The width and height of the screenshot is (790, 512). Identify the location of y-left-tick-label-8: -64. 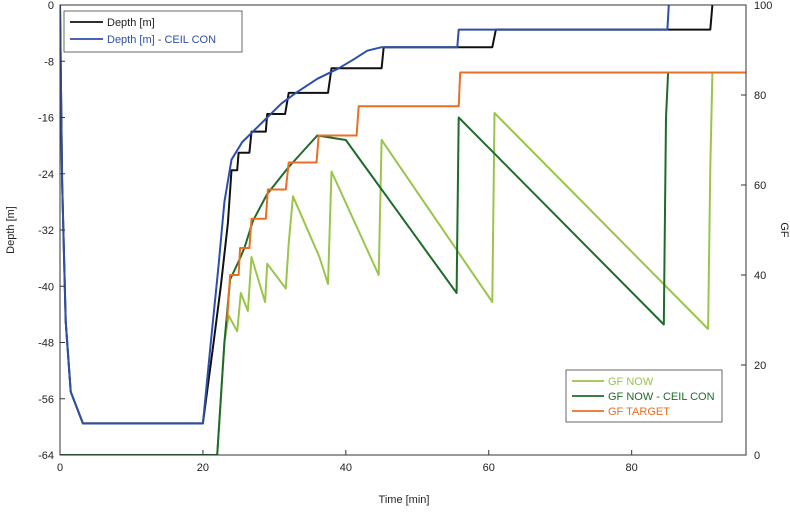
(46, 456).